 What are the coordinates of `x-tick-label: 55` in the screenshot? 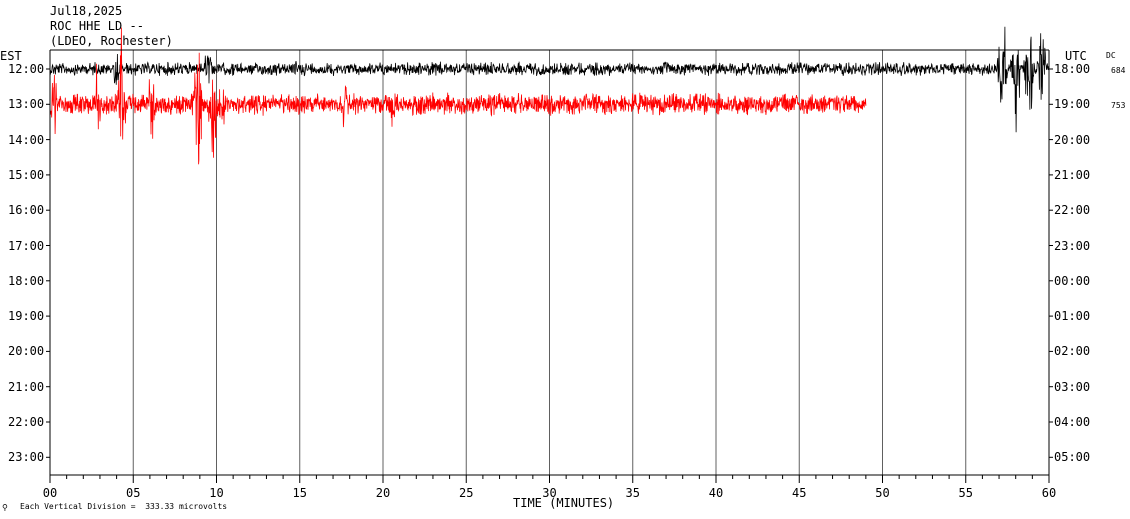 It's located at (965, 493).